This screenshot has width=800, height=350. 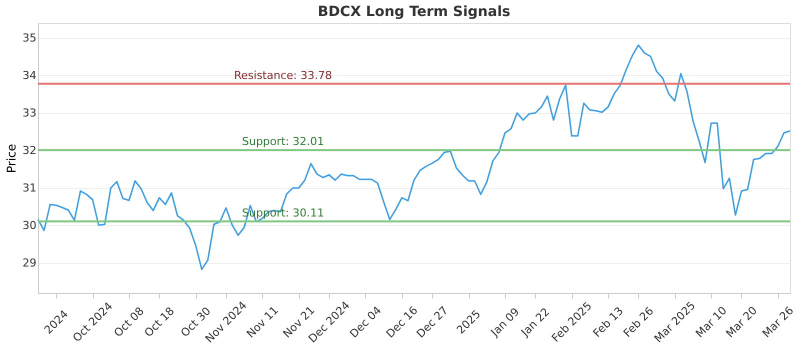 What do you see at coordinates (283, 75) in the screenshot?
I see `ref-line-label: Resistance: 33.78` at bounding box center [283, 75].